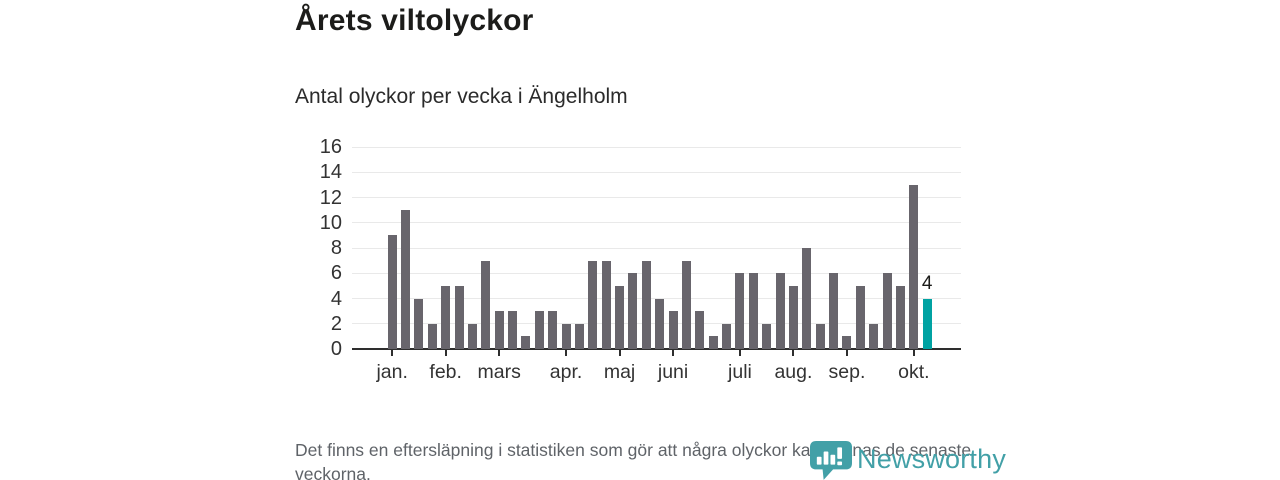 Image resolution: width=1280 pixels, height=480 pixels. What do you see at coordinates (461, 96) in the screenshot?
I see `chart-subtitle: Antal olyckor per vecka i Ängelholm` at bounding box center [461, 96].